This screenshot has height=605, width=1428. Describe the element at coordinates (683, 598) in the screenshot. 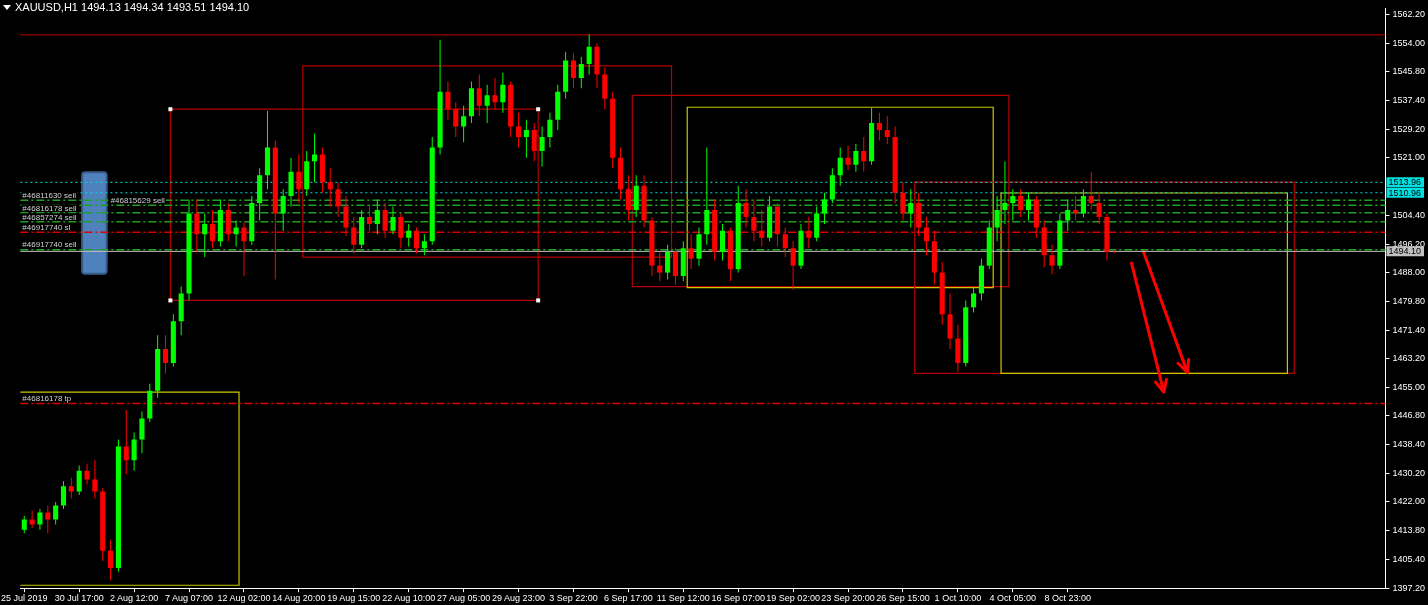

I see `x-tick-label: 11 Sep 12:00` at that location.